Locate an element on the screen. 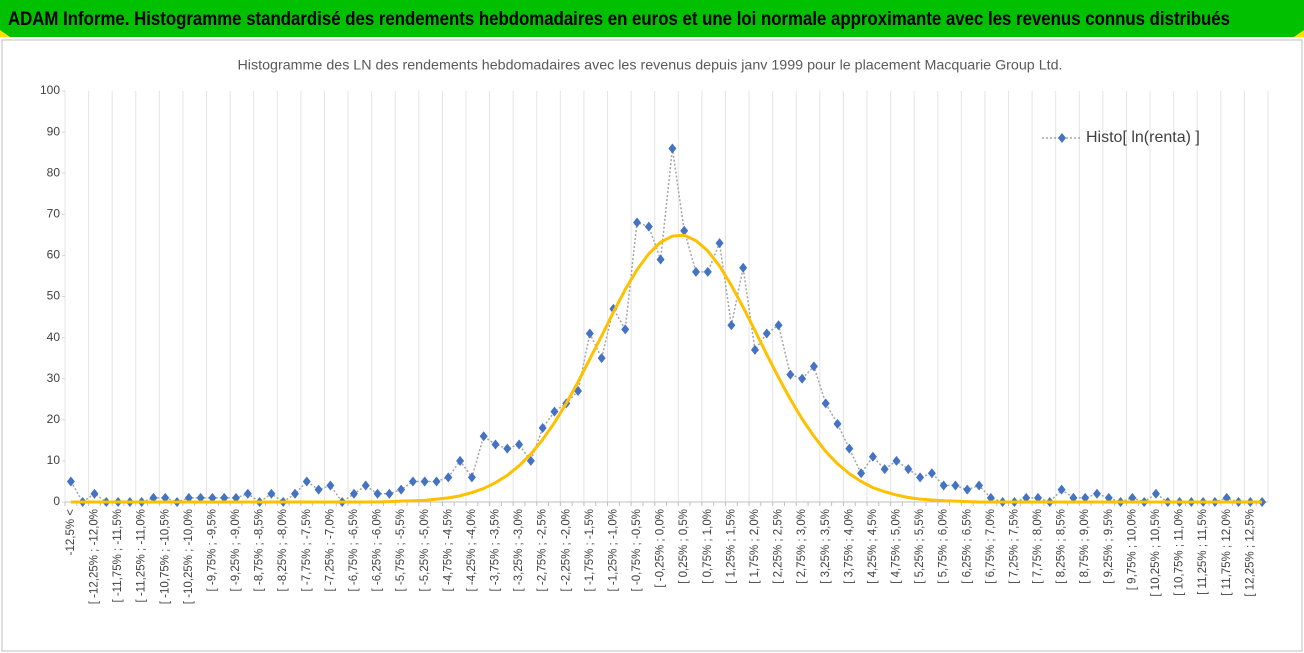  x-tick-label: [ -9,25% ; -9,0% is located at coordinates (236, 550).